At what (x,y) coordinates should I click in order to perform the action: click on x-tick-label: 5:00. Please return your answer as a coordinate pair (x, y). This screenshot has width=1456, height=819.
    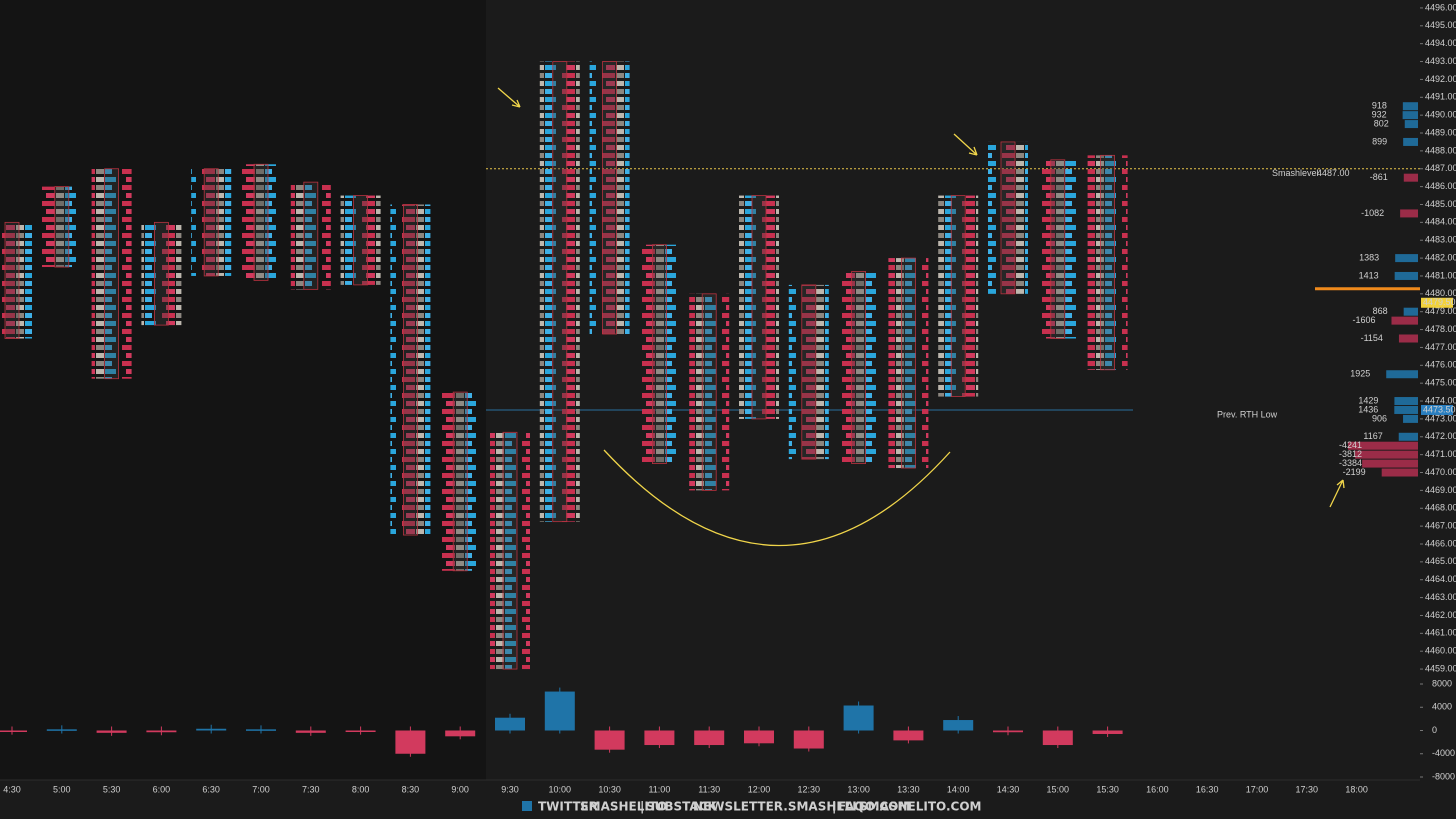
    Looking at the image, I should click on (62, 789).